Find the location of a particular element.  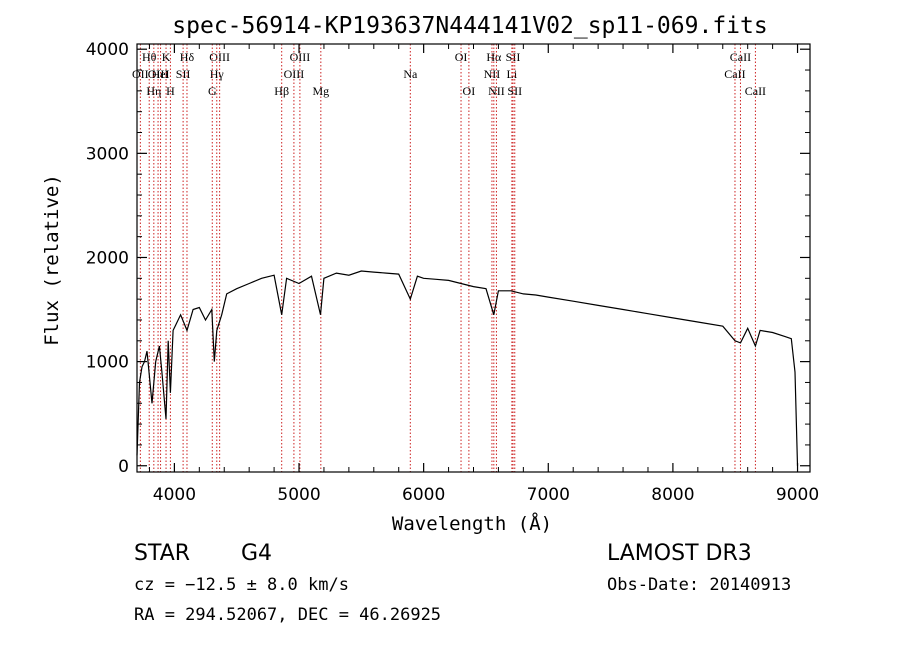

survey-name: LAMOST DR3 is located at coordinates (679, 553).